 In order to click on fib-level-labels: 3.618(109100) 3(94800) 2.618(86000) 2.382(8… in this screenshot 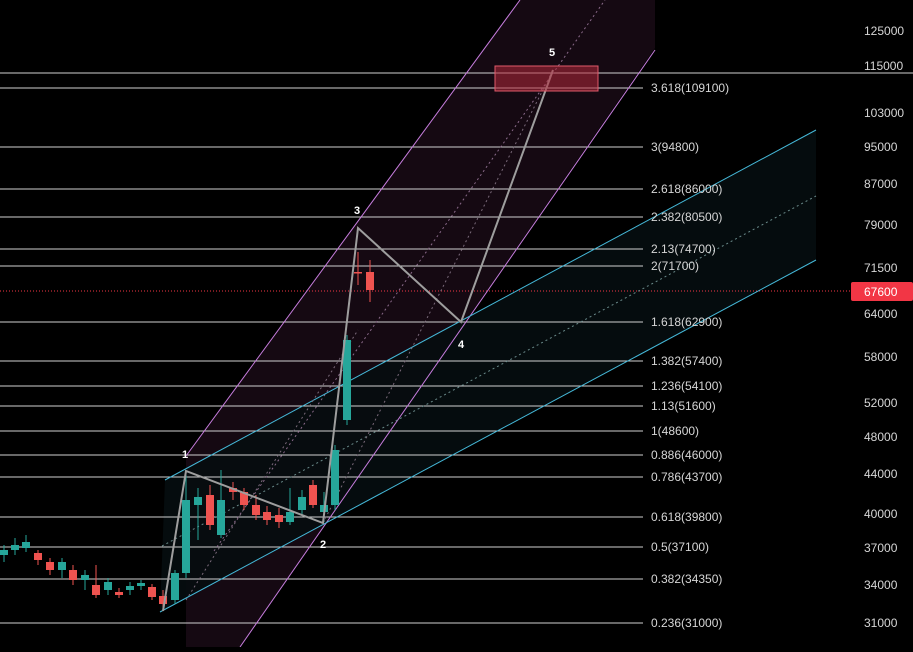, I will do `click(690, 355)`.